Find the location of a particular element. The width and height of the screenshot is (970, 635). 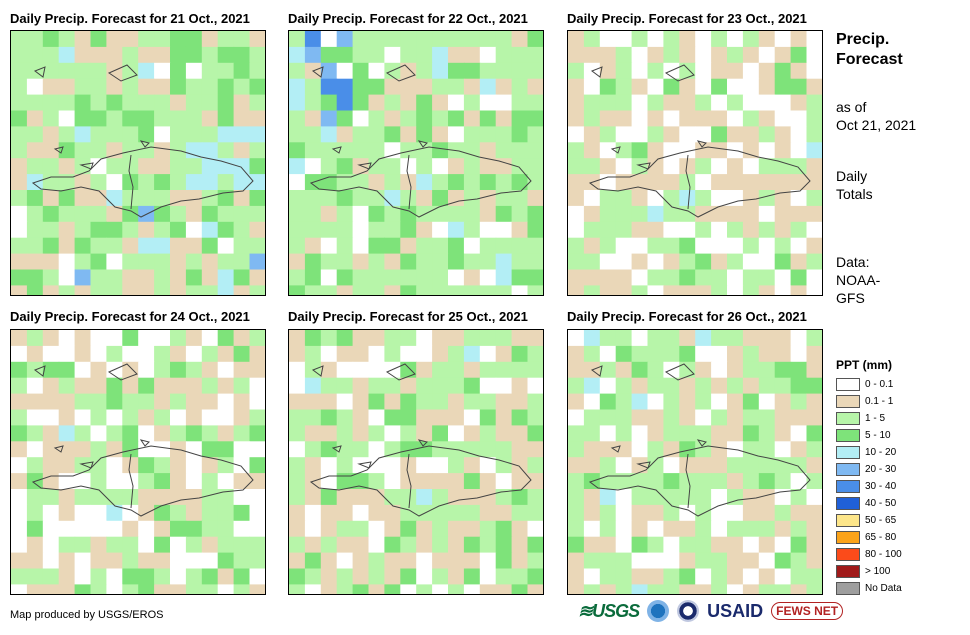

legend-label: 80 - 100 is located at coordinates (883, 554).